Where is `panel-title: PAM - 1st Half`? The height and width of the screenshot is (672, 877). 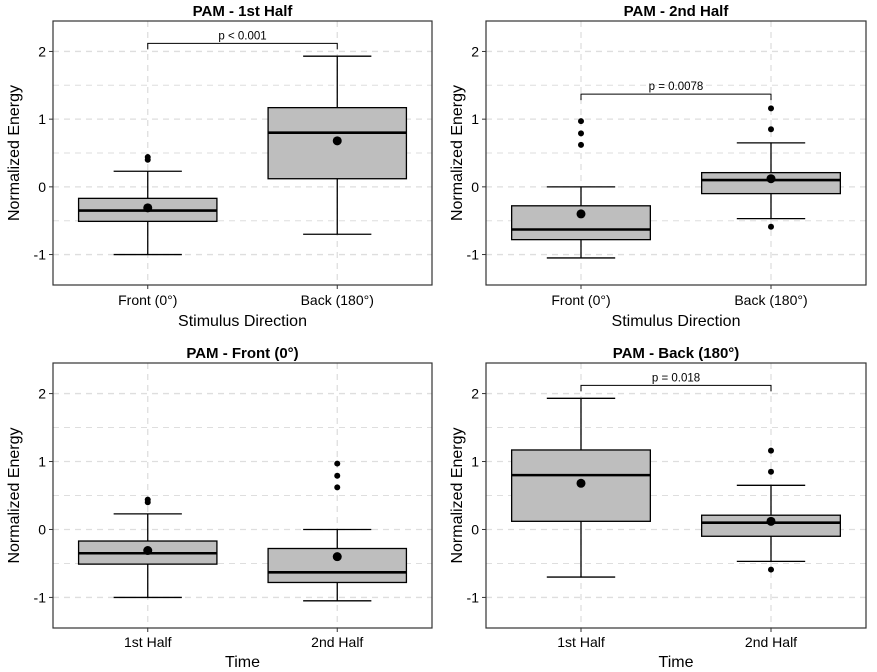 panel-title: PAM - 1st Half is located at coordinates (243, 11).